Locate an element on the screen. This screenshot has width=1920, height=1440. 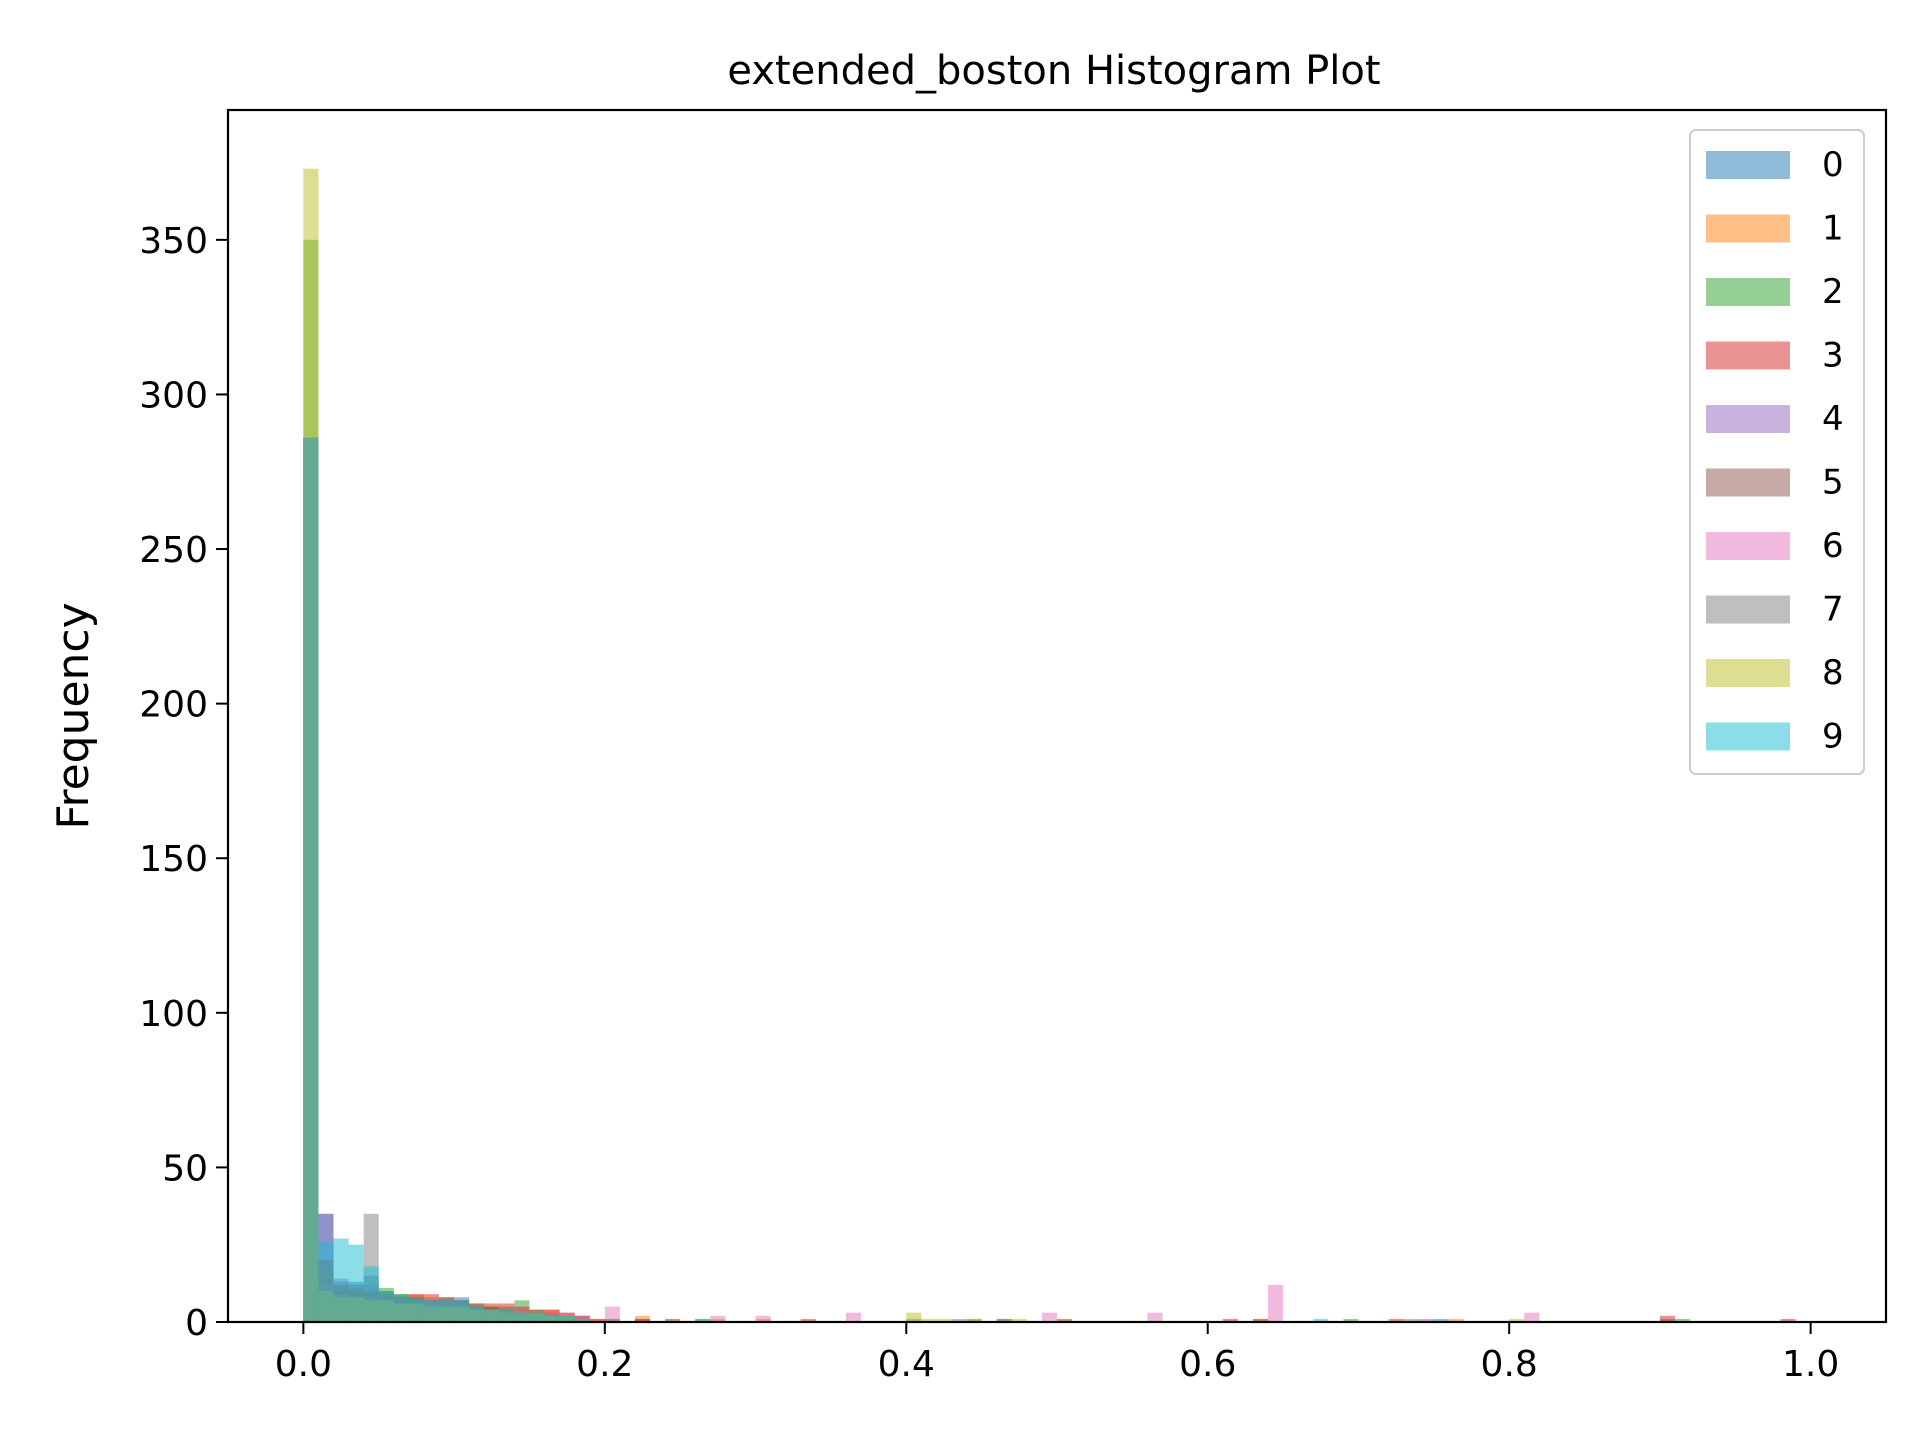
legend-label: 5 is located at coordinates (1833, 483).